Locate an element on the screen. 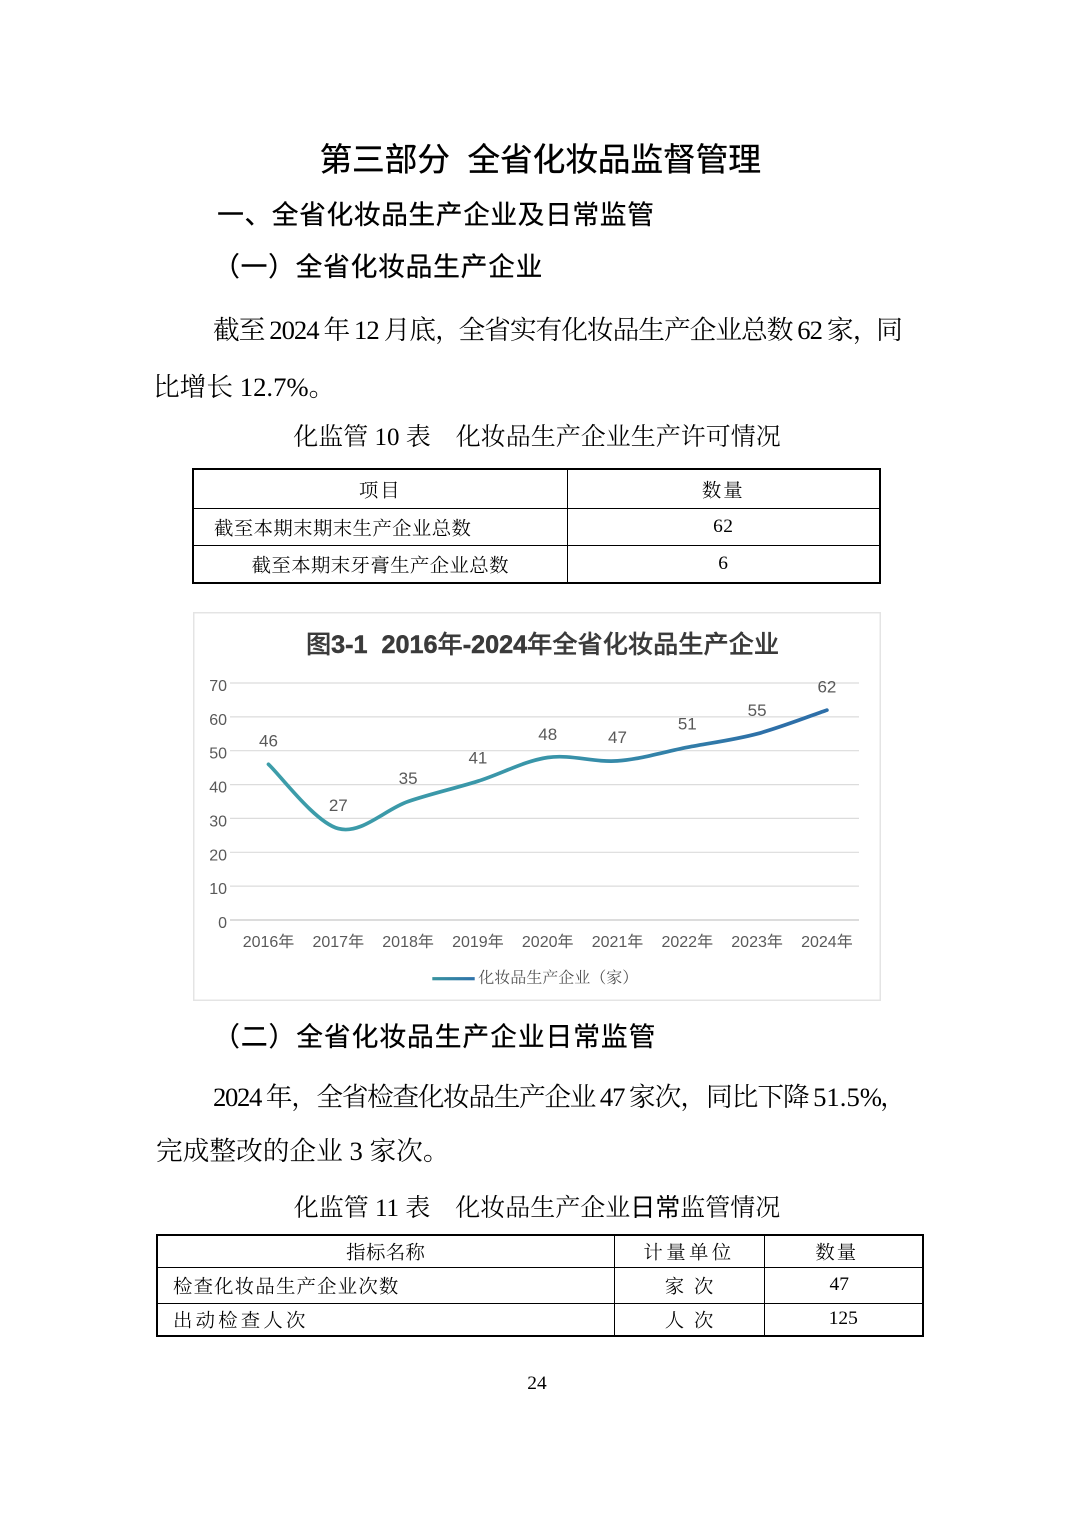 The height and width of the screenshot is (1520, 1074). svg-text: 70 is located at coordinates (218, 686).